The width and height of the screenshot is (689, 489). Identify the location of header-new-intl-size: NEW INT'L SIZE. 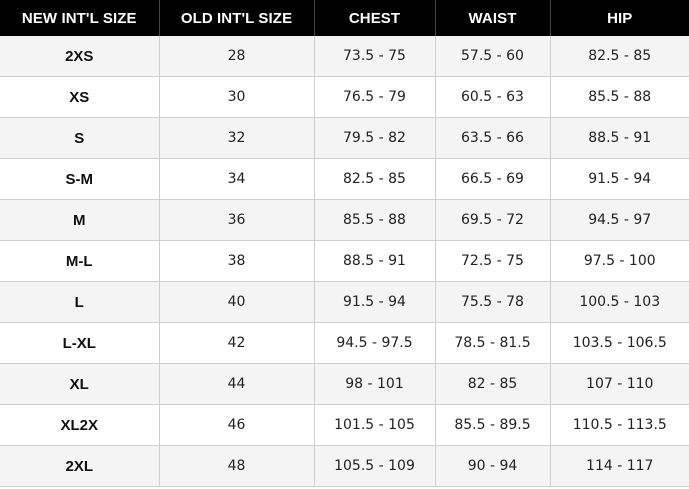
(80, 18).